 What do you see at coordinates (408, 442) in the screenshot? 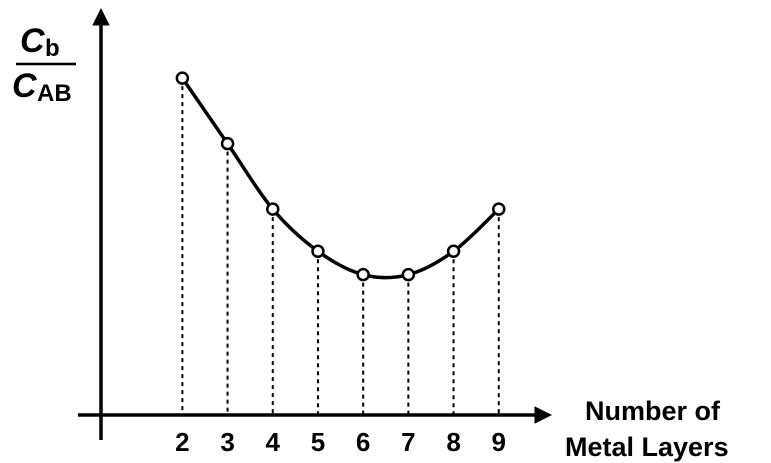
I see `x-tick-label: 7` at bounding box center [408, 442].